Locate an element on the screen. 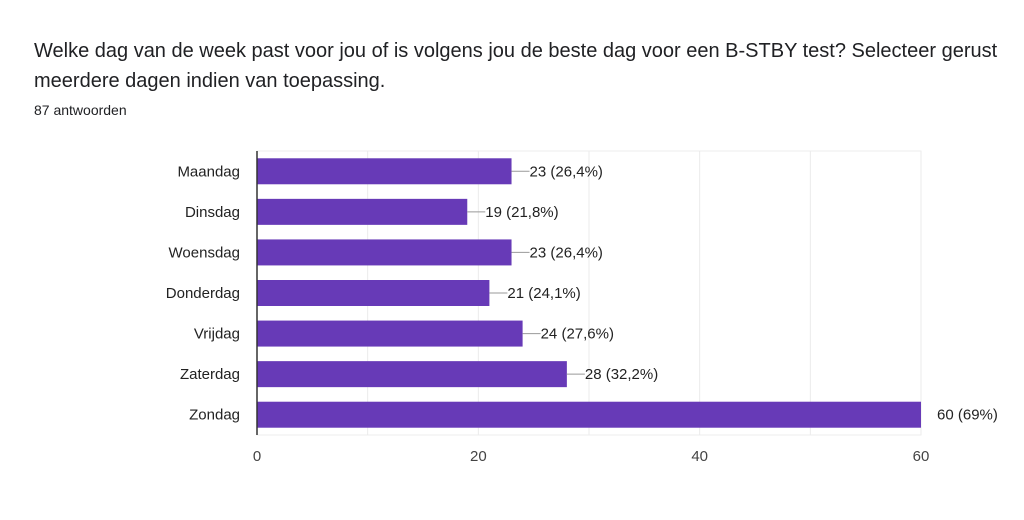 Image resolution: width=1024 pixels, height=520 pixels. category-label: Zondag is located at coordinates (214, 415).